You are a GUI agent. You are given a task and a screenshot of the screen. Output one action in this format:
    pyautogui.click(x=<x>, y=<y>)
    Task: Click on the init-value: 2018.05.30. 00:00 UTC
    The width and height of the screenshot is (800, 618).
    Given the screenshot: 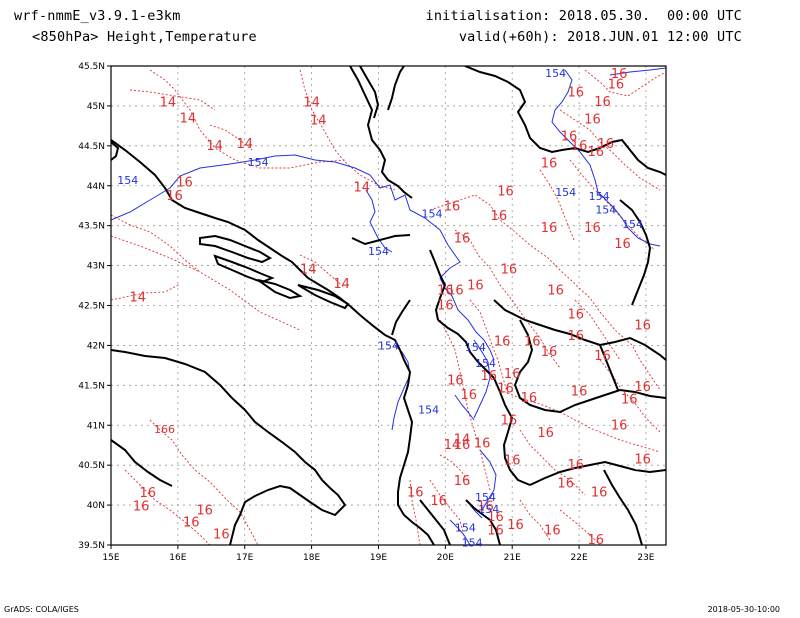 What is the action you would take?
    pyautogui.click(x=650, y=16)
    